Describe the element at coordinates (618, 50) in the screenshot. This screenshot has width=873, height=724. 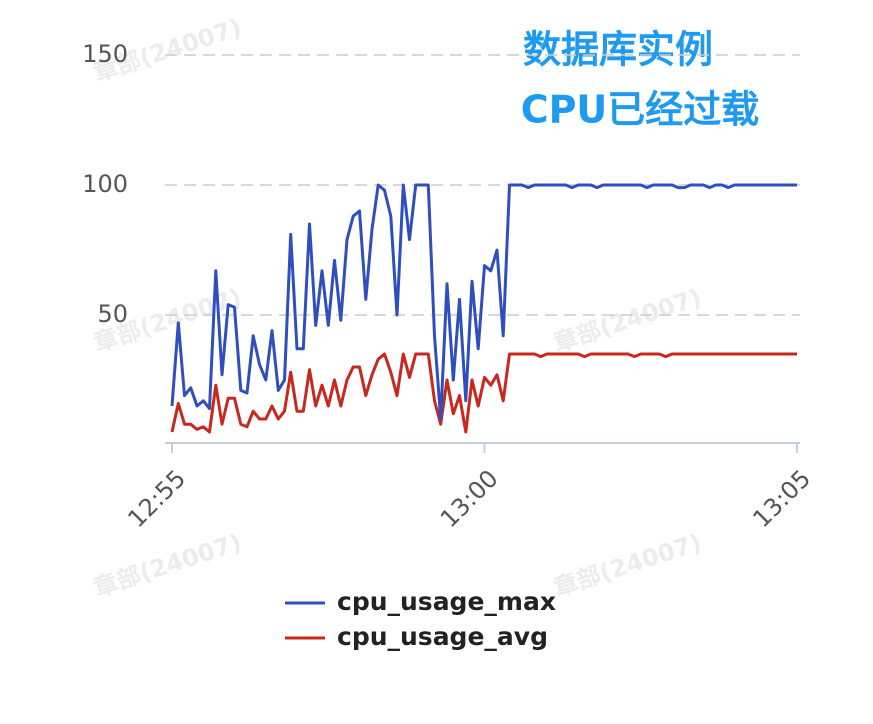
I see `annotation: 数据库实例` at that location.